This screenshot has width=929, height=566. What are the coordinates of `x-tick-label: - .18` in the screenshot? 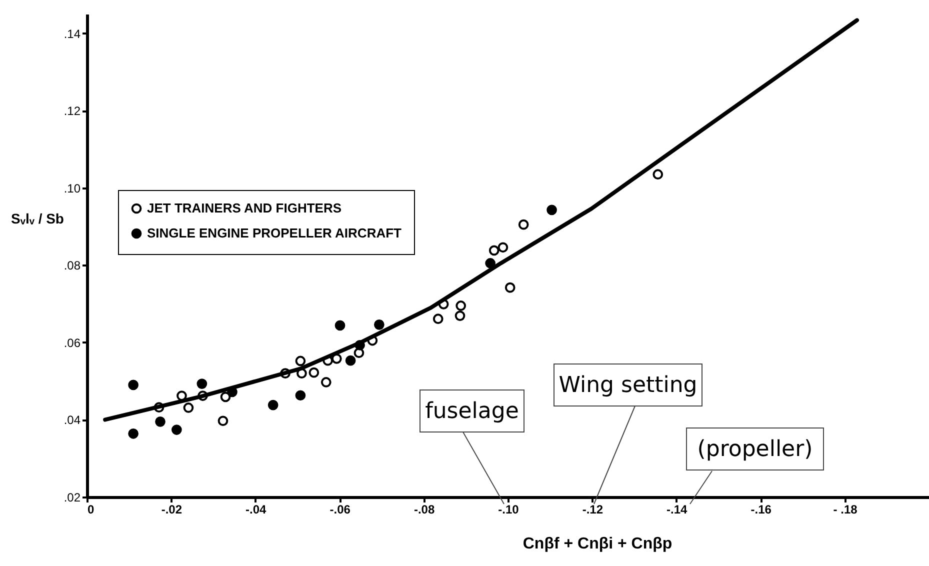 It's located at (845, 509).